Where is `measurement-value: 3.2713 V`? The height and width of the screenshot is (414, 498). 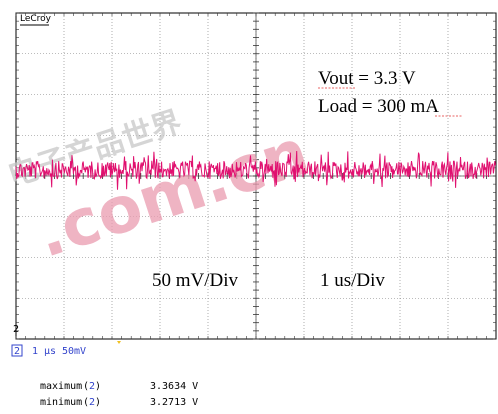
measurement-value: 3.2713 V is located at coordinates (174, 402).